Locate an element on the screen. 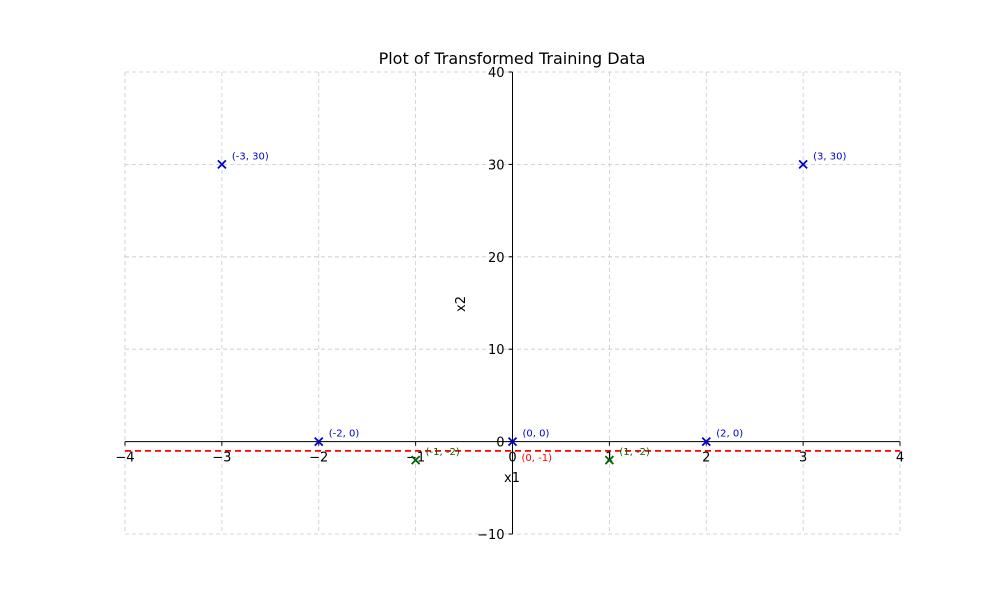  x-tick-label: −1 is located at coordinates (415, 458).